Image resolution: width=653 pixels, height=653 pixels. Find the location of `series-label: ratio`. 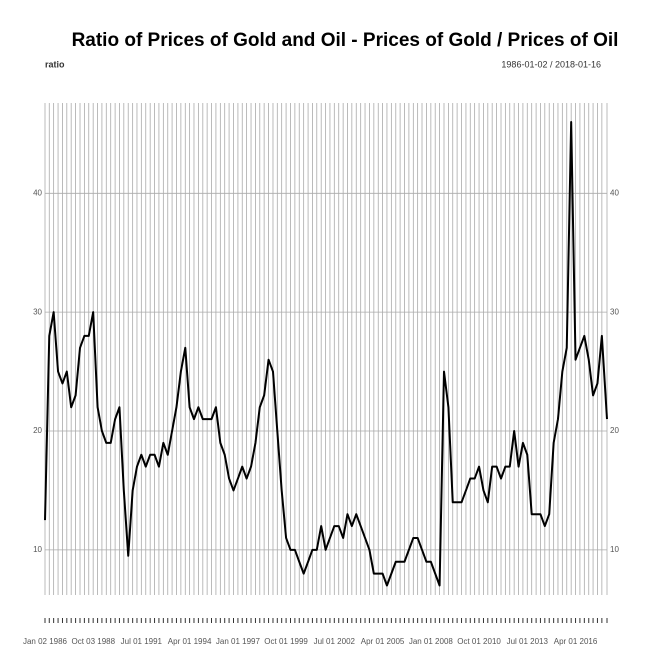

series-label: ratio is located at coordinates (55, 64).